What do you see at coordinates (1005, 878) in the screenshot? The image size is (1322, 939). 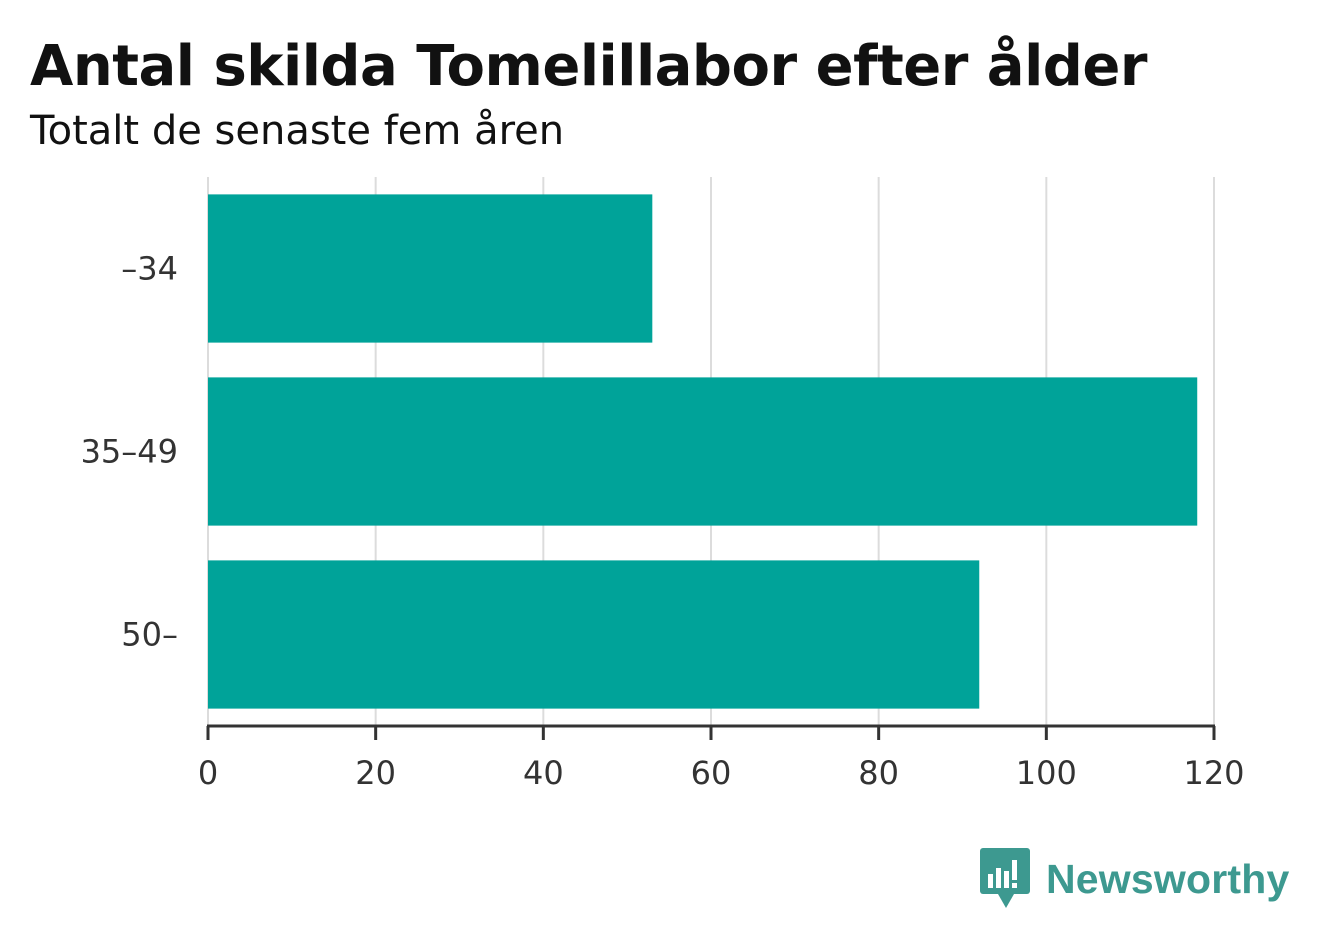 I see `newsworthy-logo-icon` at bounding box center [1005, 878].